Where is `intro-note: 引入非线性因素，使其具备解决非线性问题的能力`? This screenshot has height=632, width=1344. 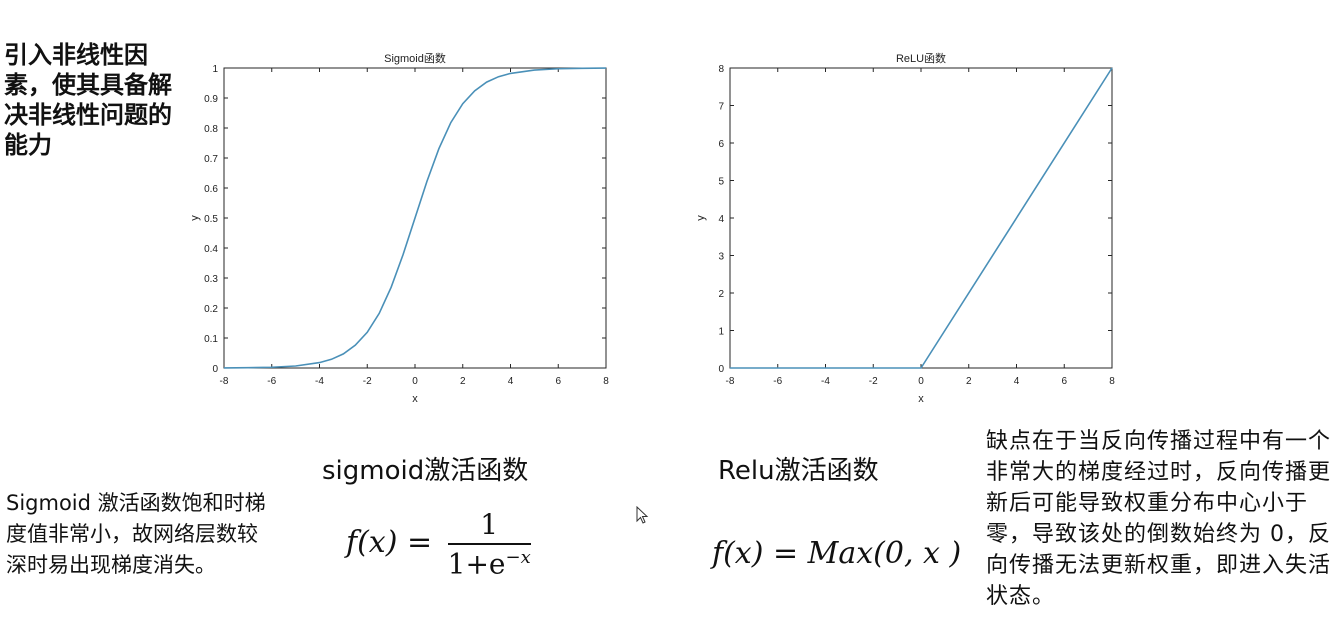 intro-note: 引入非线性因素，使其具备解决非线性问题的能力 is located at coordinates (88, 100).